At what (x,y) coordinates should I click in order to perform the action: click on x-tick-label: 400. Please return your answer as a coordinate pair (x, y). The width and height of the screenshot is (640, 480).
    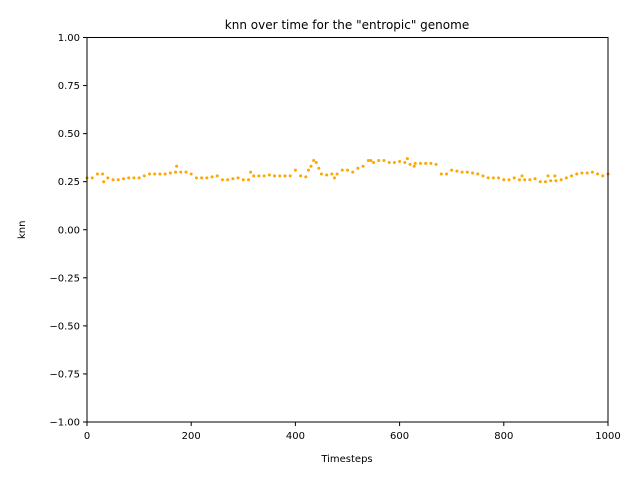
    Looking at the image, I should click on (295, 436).